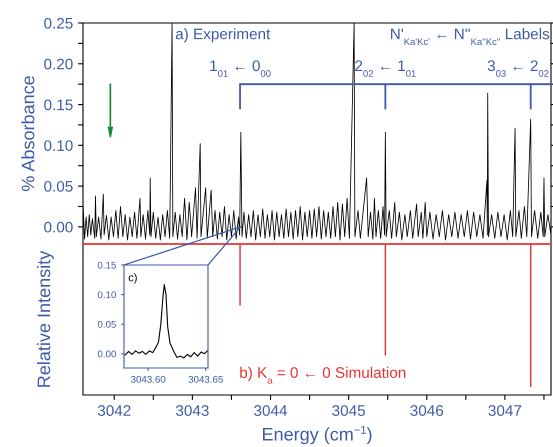 Image resolution: width=553 pixels, height=447 pixels. What do you see at coordinates (114, 410) in the screenshot?
I see `x-tick-label: 3042` at bounding box center [114, 410].